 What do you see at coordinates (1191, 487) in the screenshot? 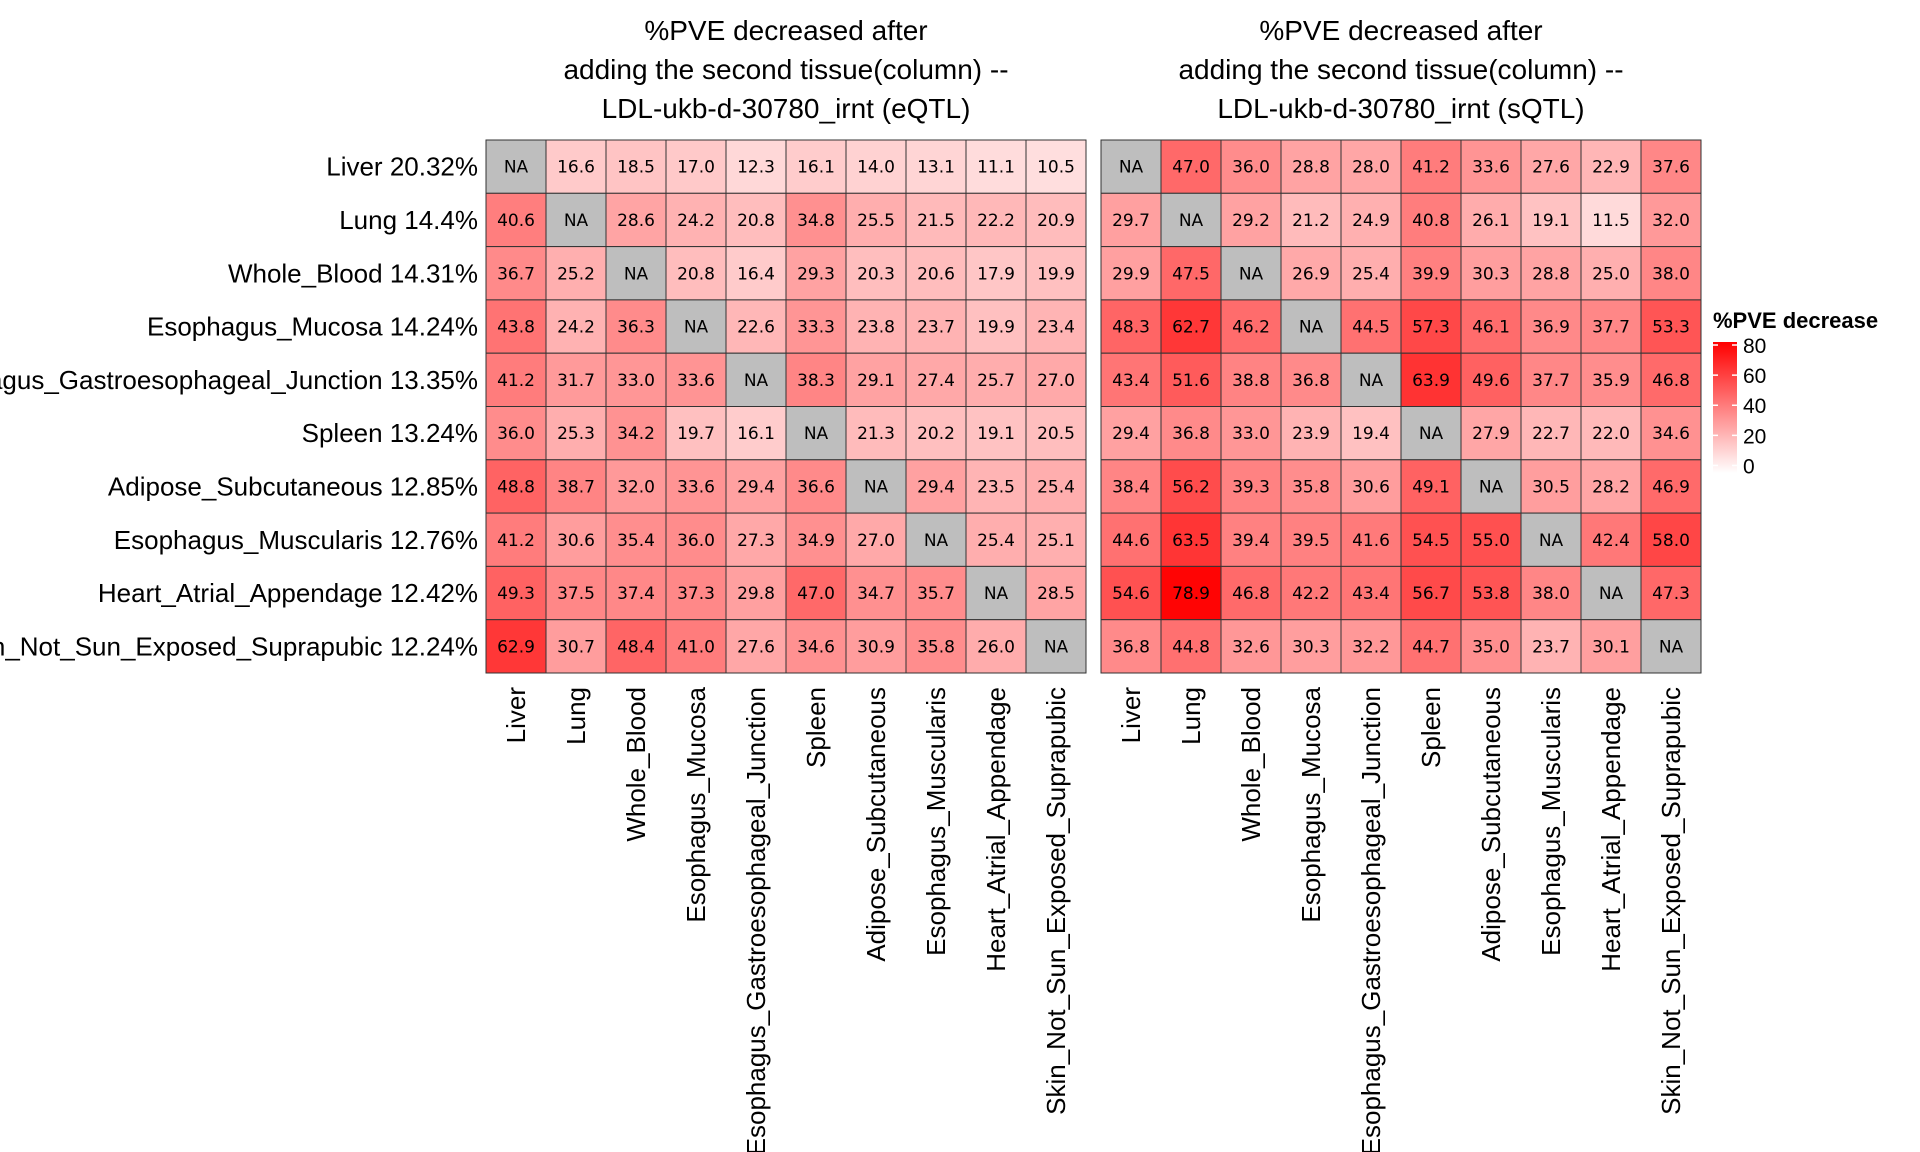
I see `cell-value-label: 56.2` at bounding box center [1191, 487].